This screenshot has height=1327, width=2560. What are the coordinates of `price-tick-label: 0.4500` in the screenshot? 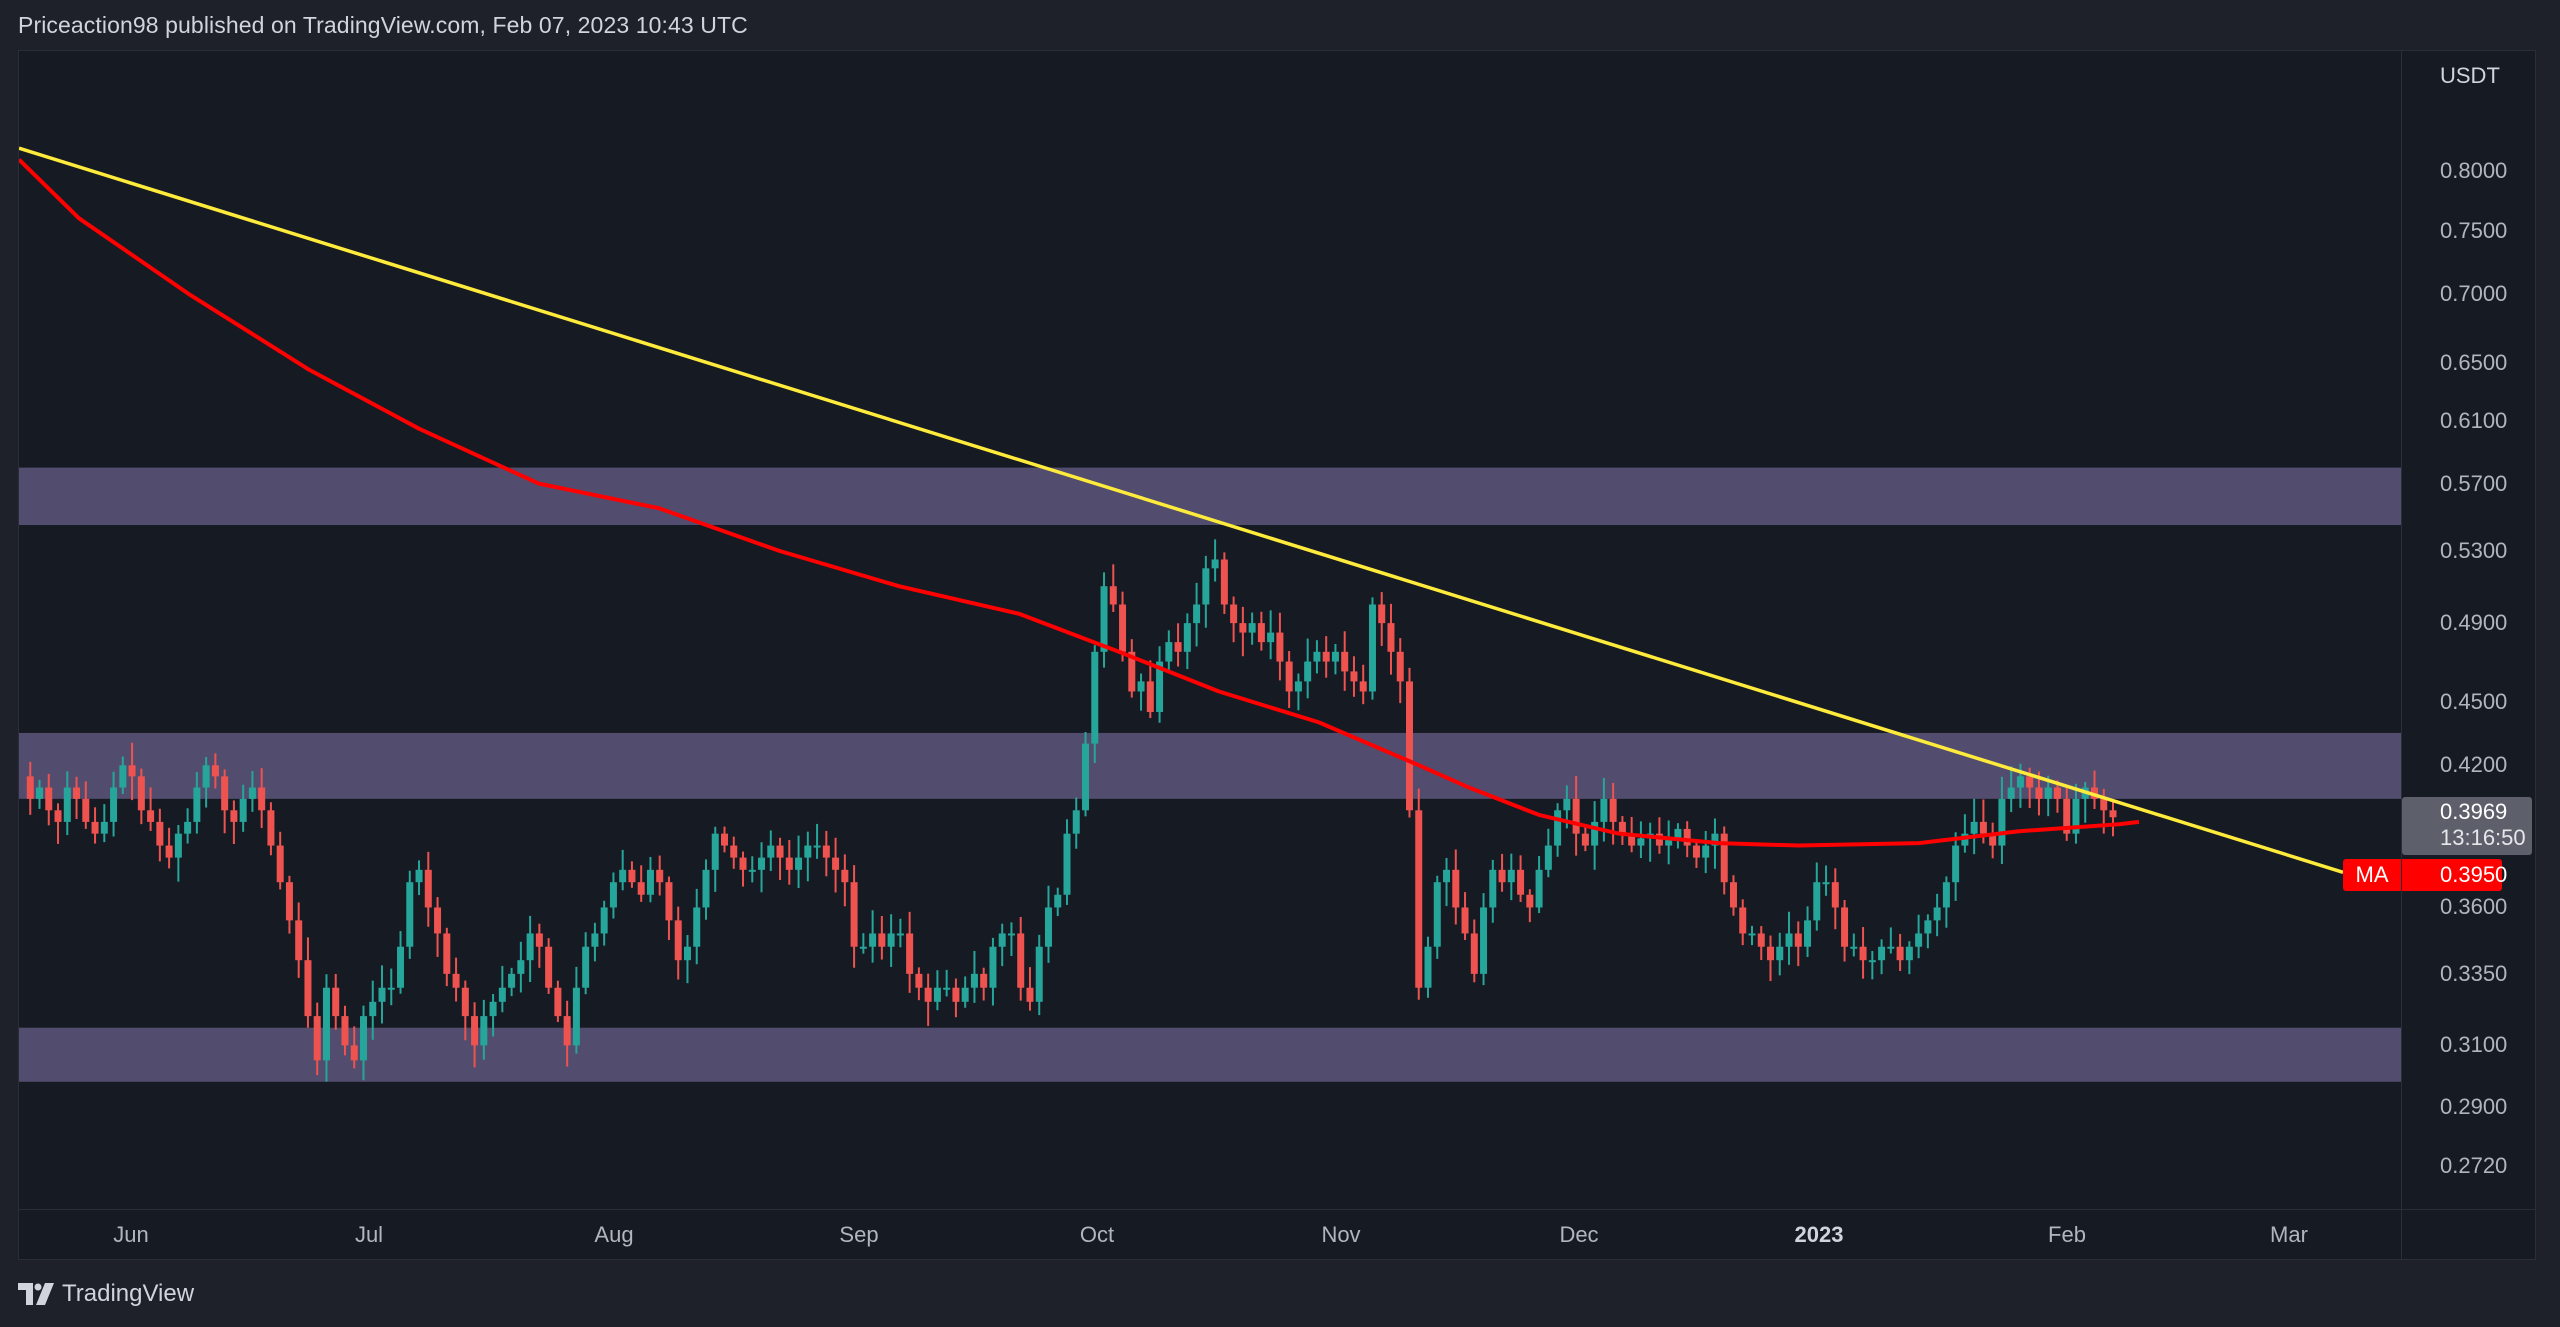 It's located at (2474, 701).